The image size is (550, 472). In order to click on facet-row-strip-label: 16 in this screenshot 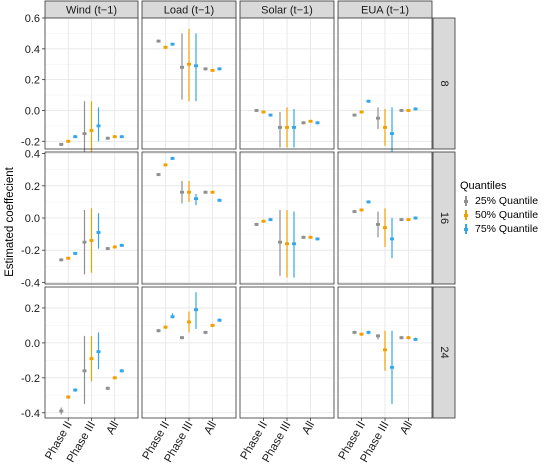, I will do `click(444, 218)`.